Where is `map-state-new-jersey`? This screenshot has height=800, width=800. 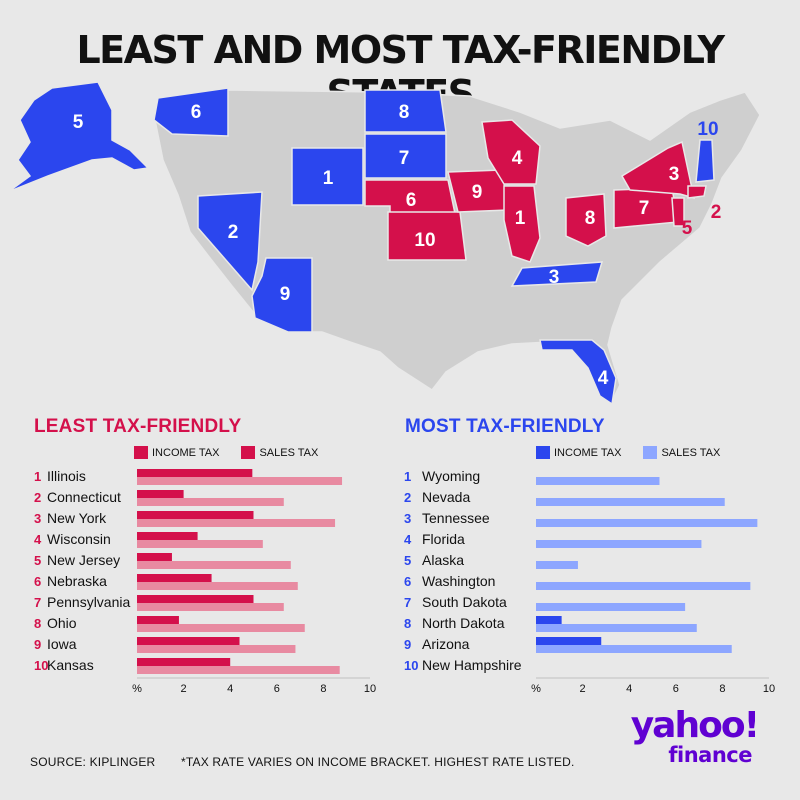
map-state-new-jersey is located at coordinates (678, 212).